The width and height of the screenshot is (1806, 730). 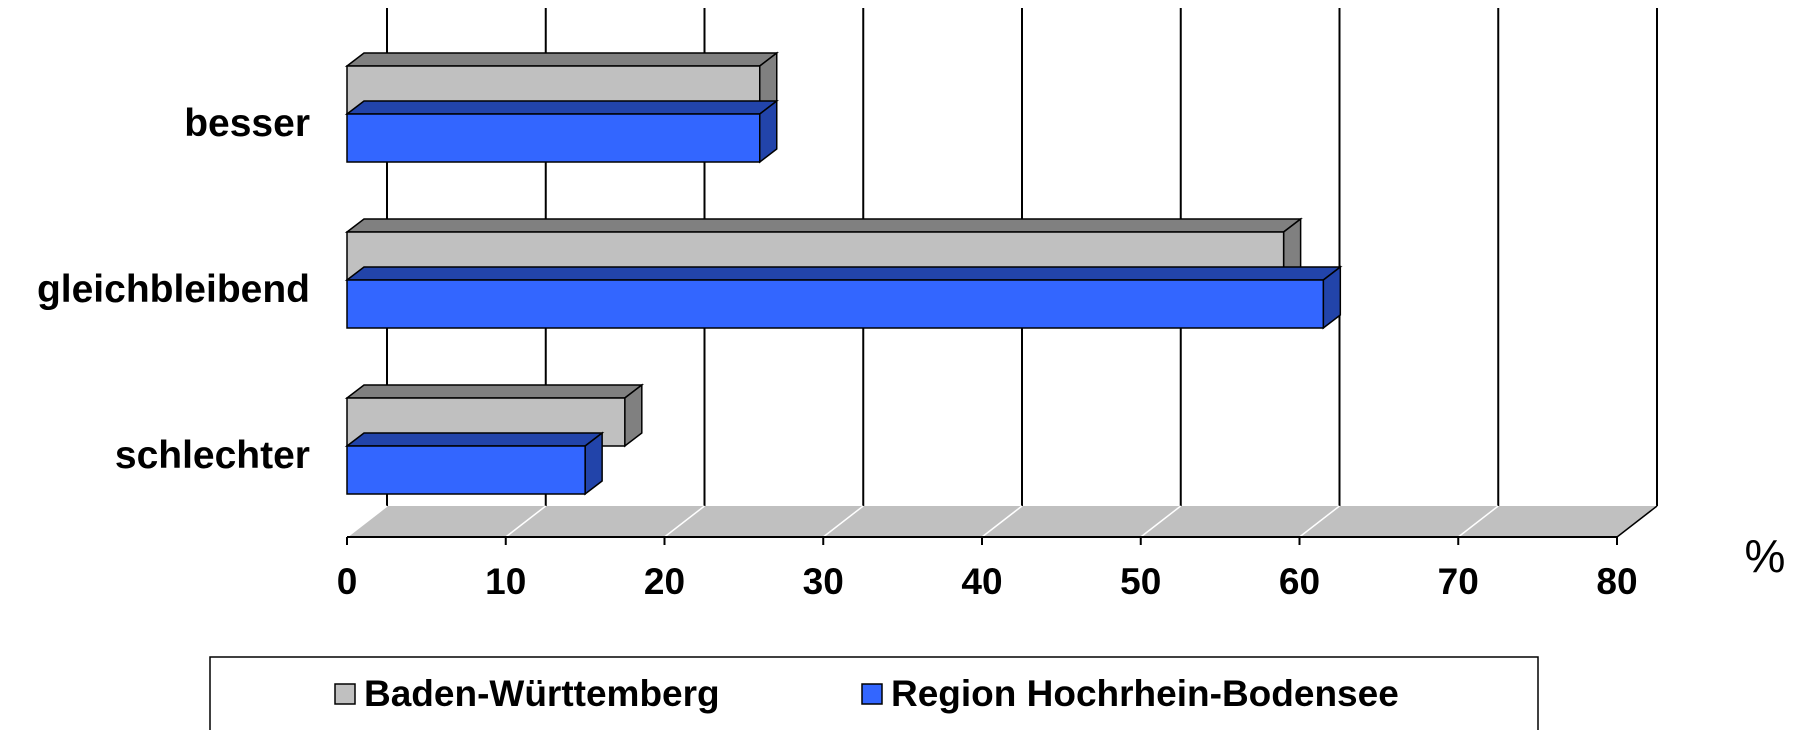 What do you see at coordinates (1616, 581) in the screenshot?
I see `x-tick-label: 80` at bounding box center [1616, 581].